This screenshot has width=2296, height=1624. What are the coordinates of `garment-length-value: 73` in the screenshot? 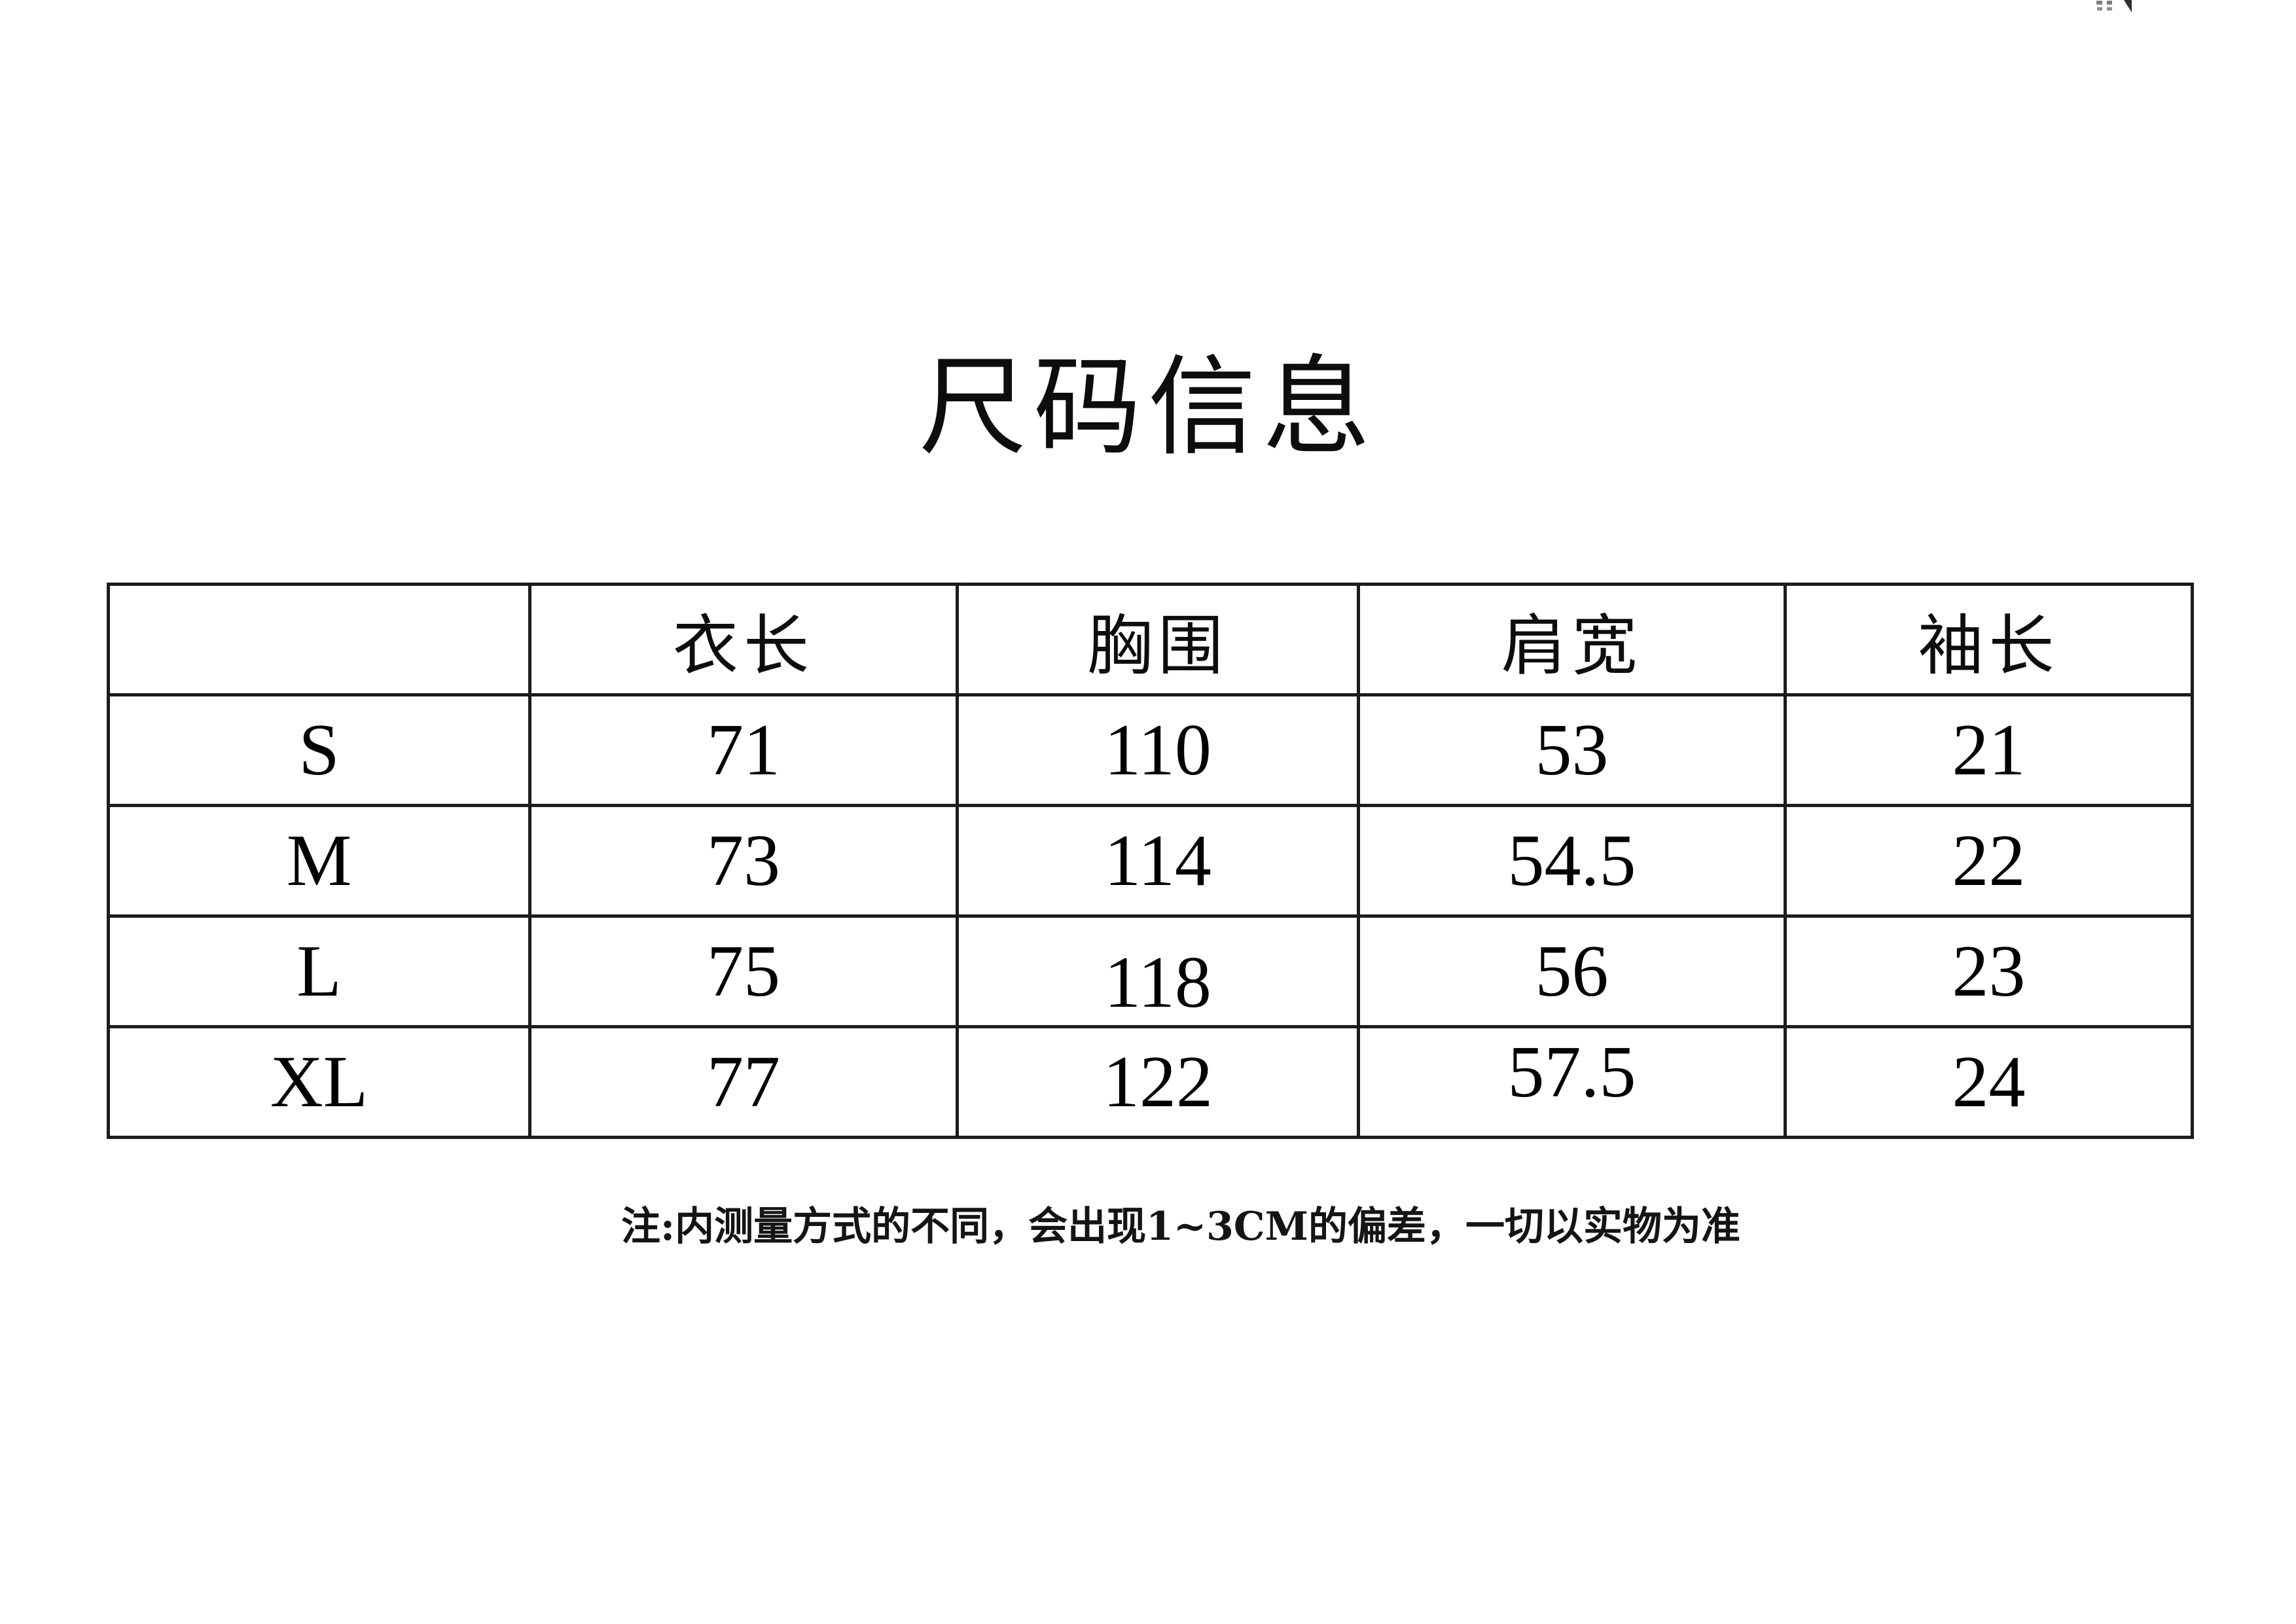 It's located at (743, 861).